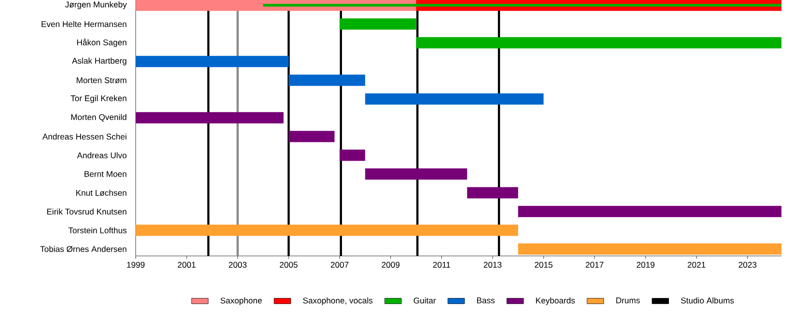 The width and height of the screenshot is (800, 313). What do you see at coordinates (543, 265) in the screenshot?
I see `x-tick-label: 2015` at bounding box center [543, 265].